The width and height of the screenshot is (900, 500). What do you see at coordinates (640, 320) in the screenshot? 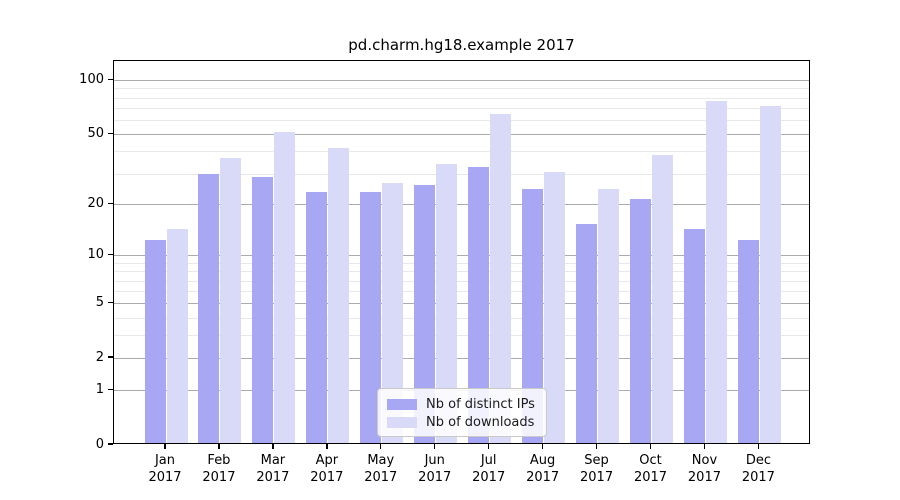
I see `bar-ips-oct` at bounding box center [640, 320].